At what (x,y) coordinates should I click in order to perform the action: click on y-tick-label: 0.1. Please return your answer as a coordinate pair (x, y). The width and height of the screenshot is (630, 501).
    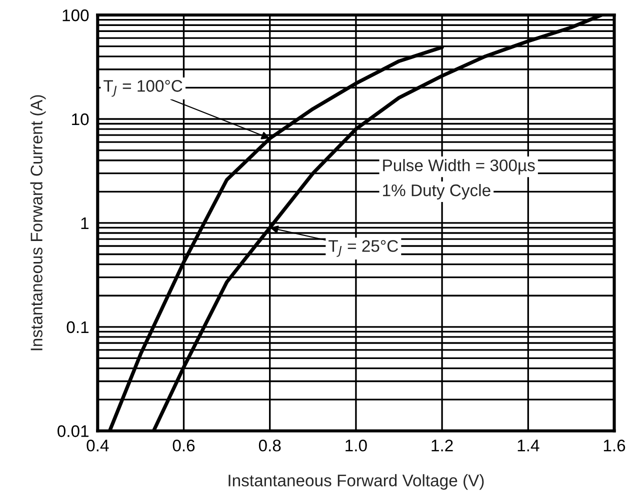
    Looking at the image, I should click on (77, 327).